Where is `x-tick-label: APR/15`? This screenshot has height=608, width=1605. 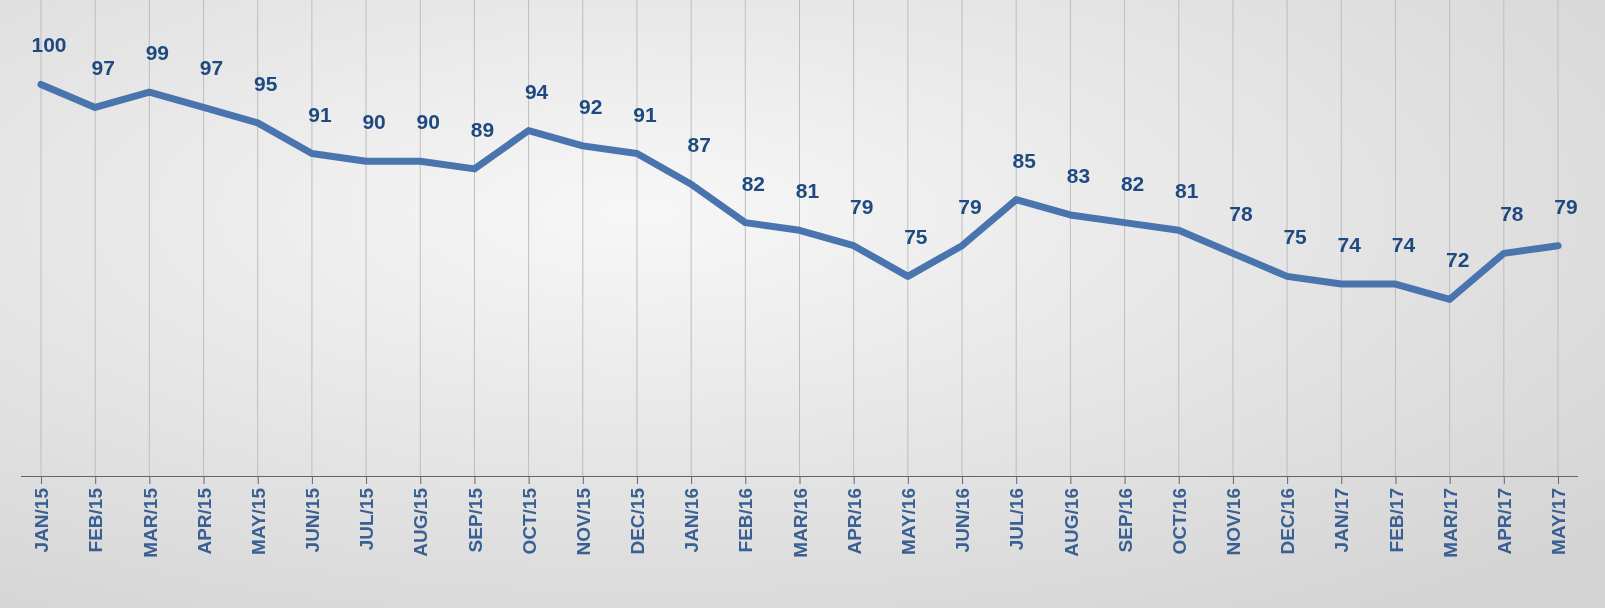
x-tick-label: APR/15 is located at coordinates (204, 521).